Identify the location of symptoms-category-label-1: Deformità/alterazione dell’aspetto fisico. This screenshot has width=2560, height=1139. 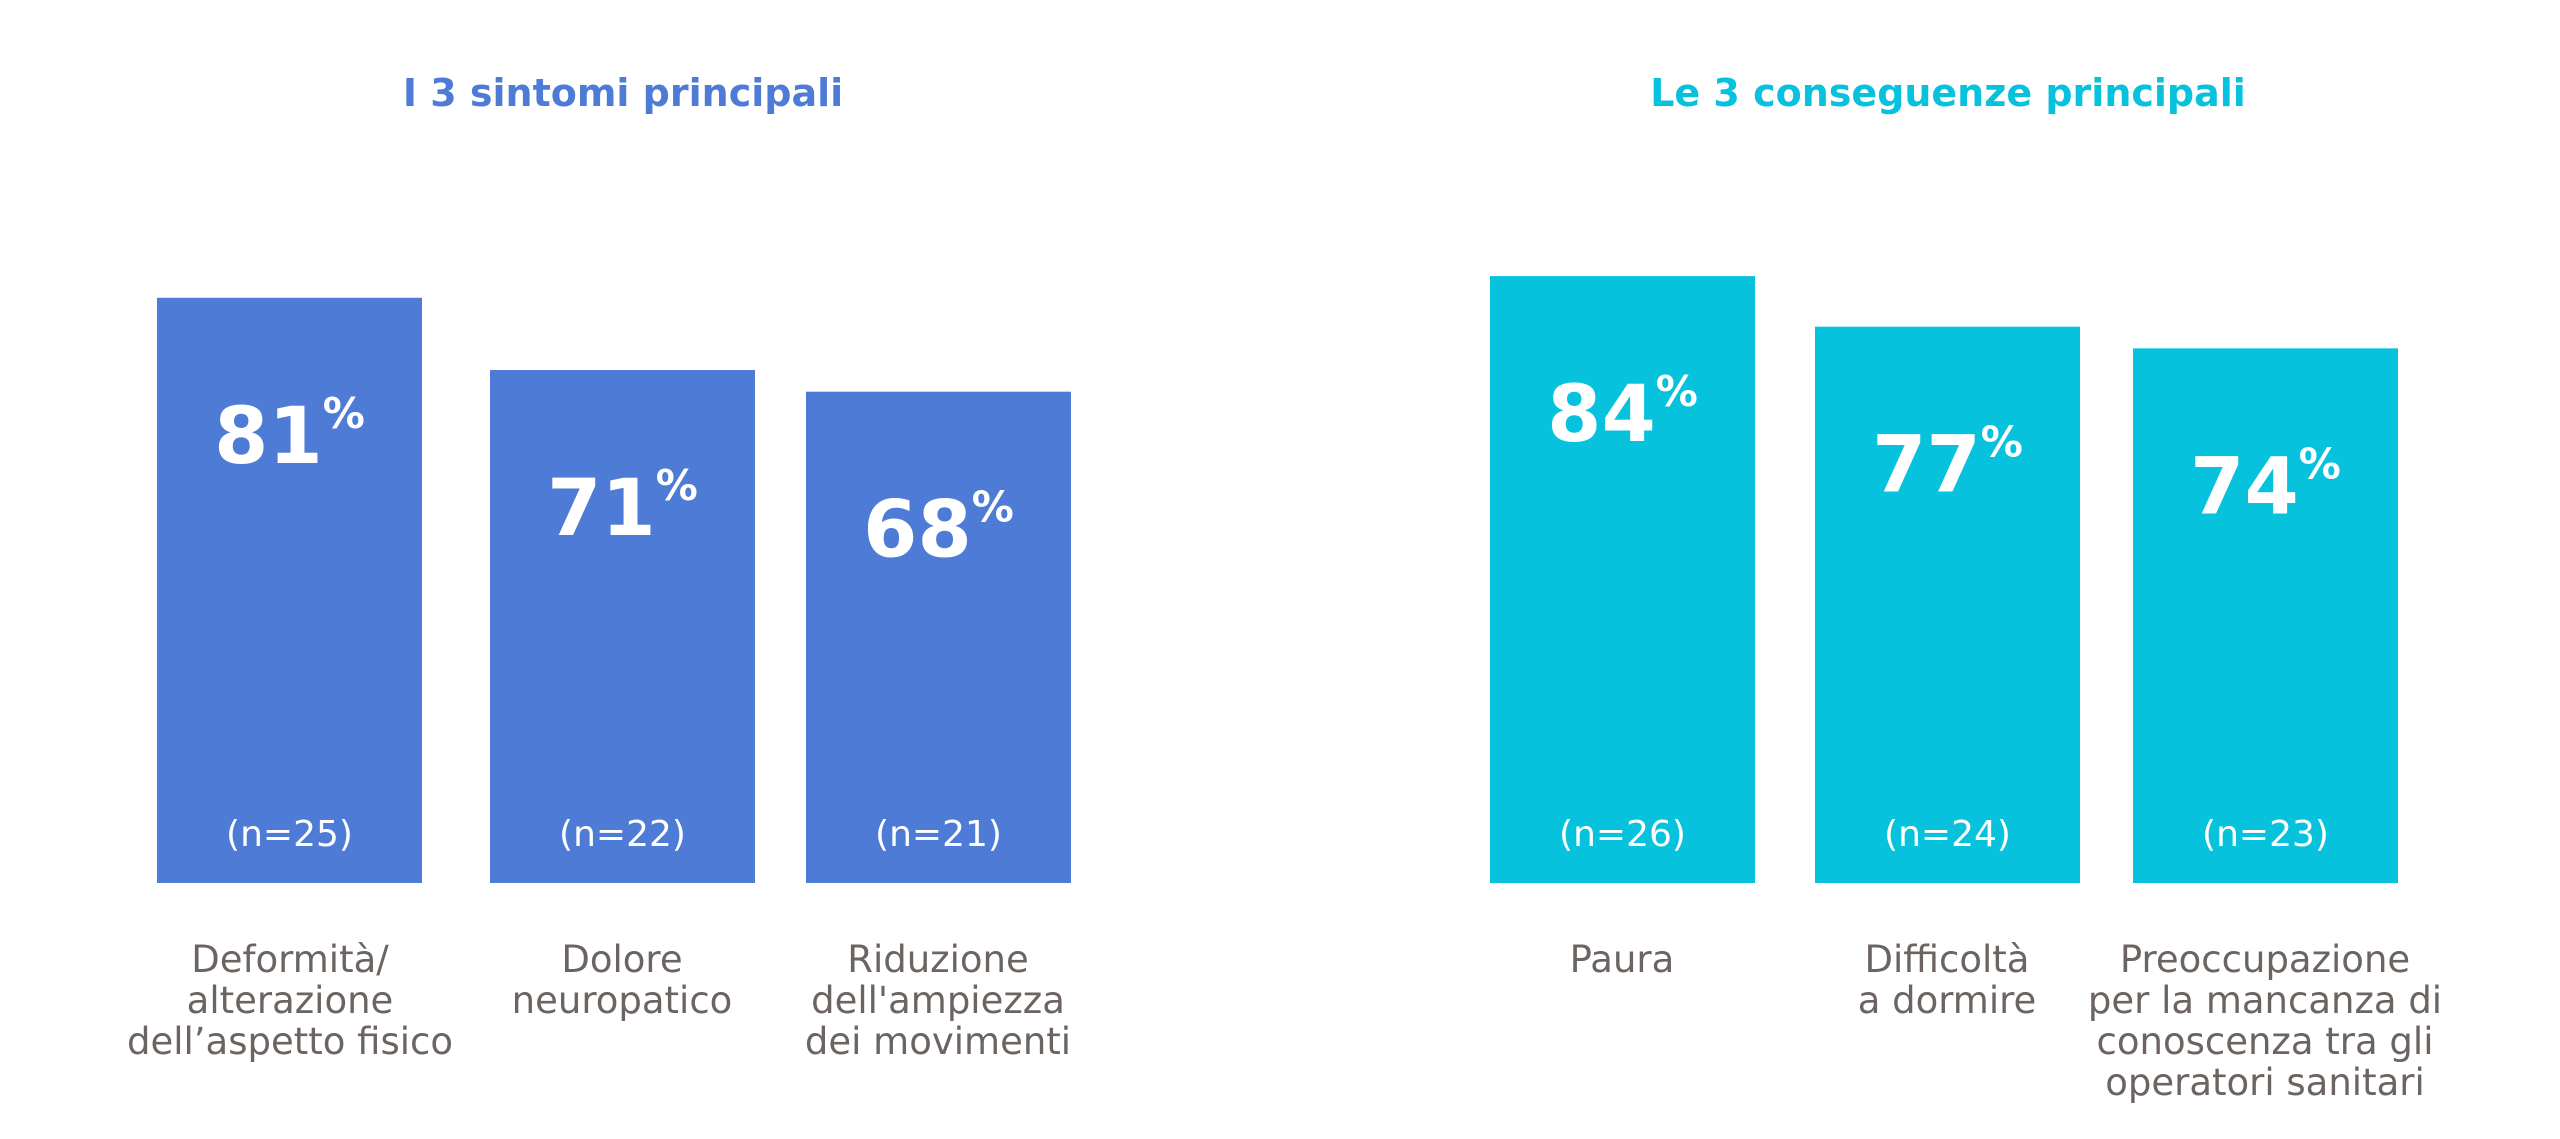
(290, 1000).